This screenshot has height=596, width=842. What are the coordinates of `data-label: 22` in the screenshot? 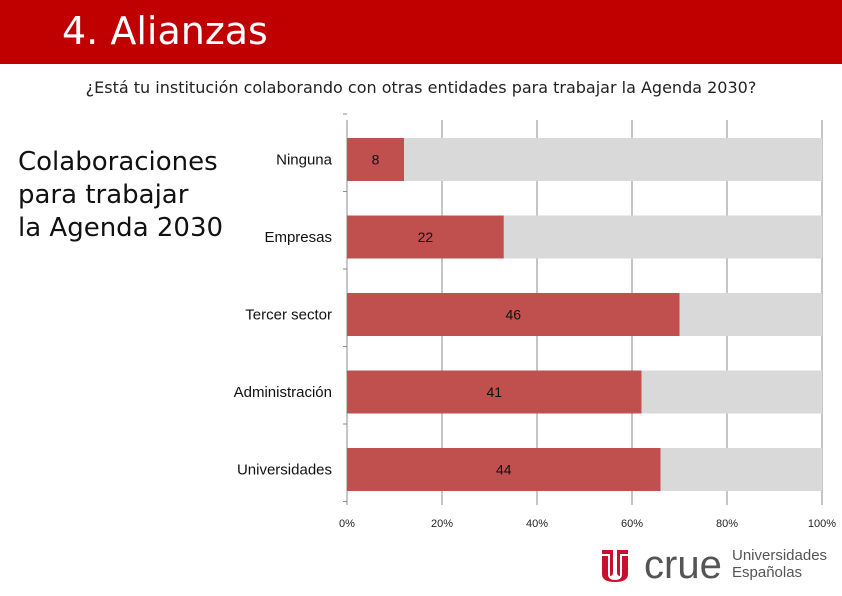 It's located at (426, 237).